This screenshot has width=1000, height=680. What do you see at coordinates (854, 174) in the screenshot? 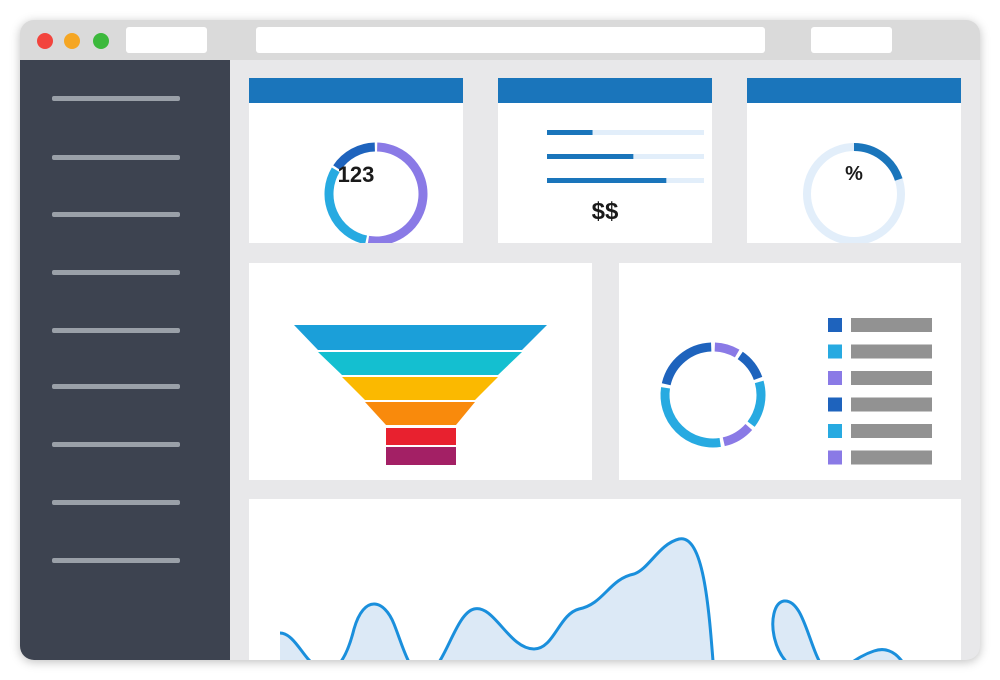
I see `percent-value: %` at bounding box center [854, 174].